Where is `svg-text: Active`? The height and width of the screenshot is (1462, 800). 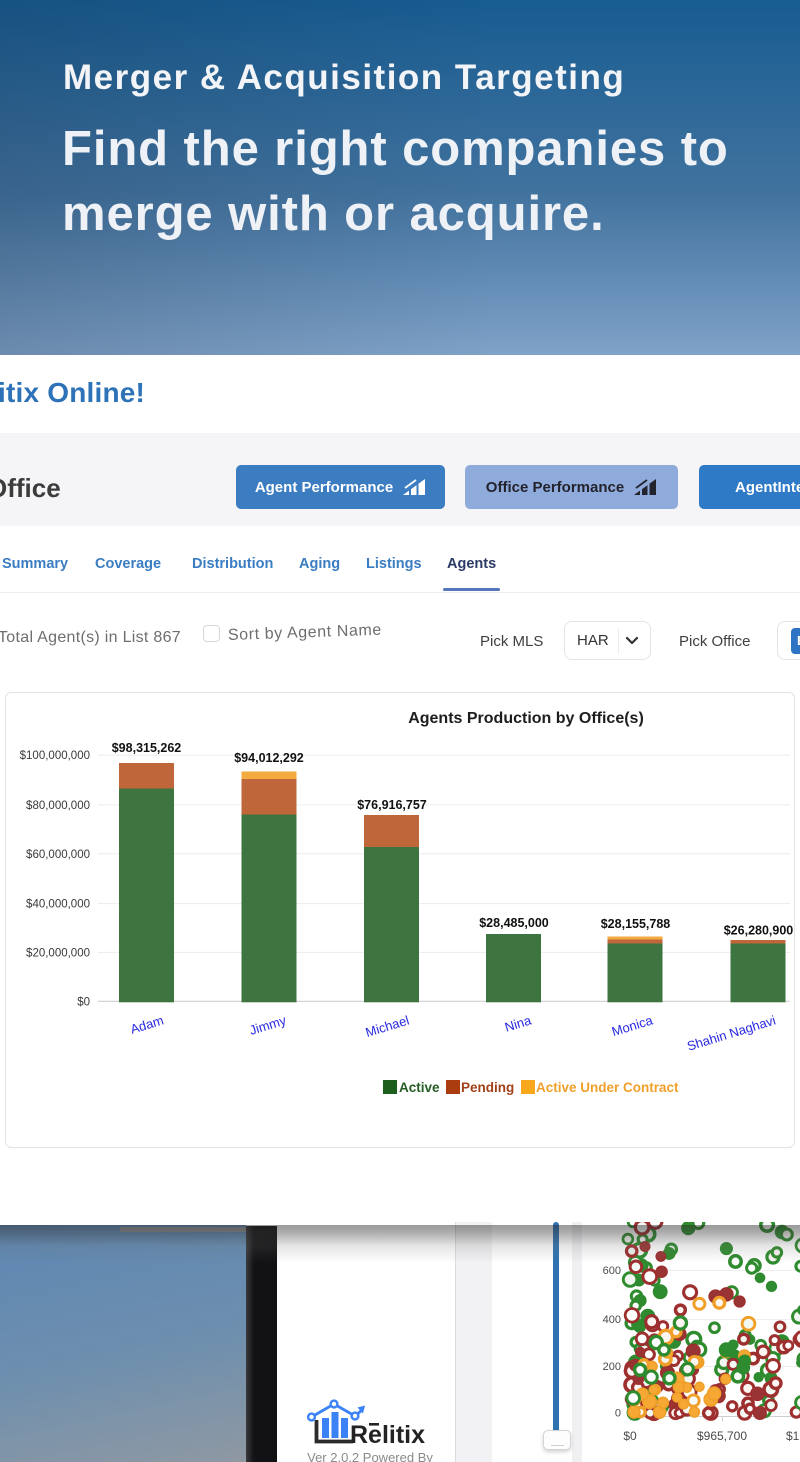
svg-text: Active is located at coordinates (419, 1087).